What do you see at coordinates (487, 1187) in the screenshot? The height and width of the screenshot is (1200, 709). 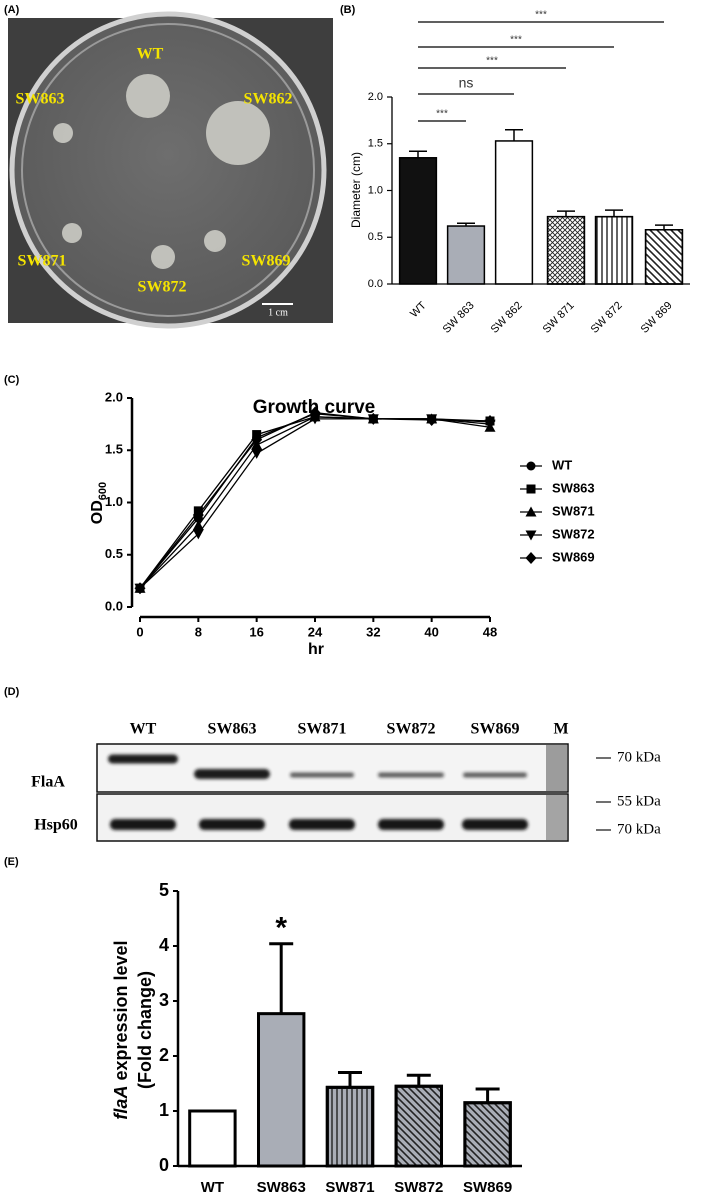 I see `x-tick-label: SW869` at bounding box center [487, 1187].